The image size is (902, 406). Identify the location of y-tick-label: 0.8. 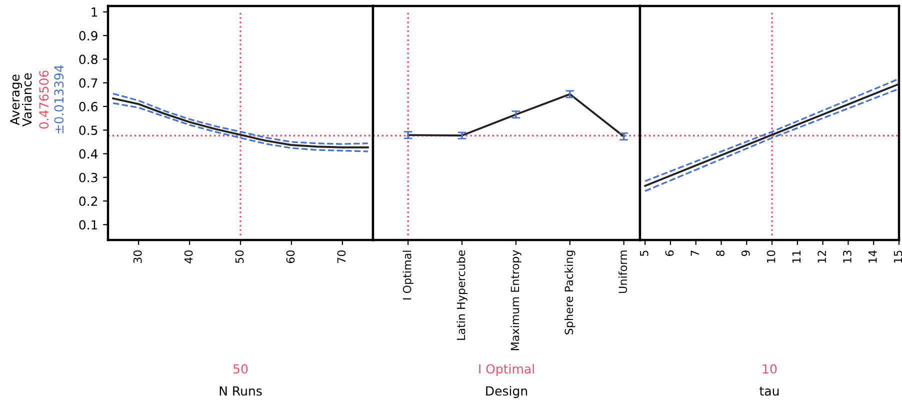
(88, 59).